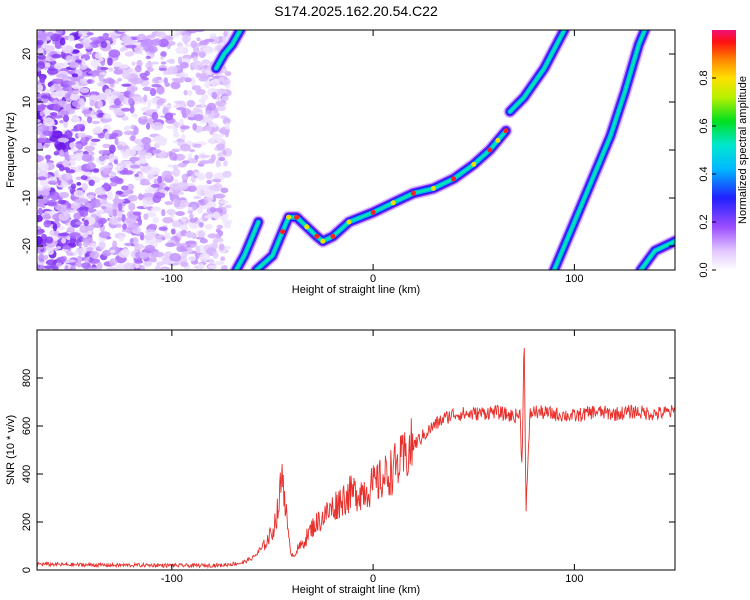 This screenshot has height=600, width=750. Describe the element at coordinates (574, 579) in the screenshot. I see `snr-x-tick-label: 100` at that location.